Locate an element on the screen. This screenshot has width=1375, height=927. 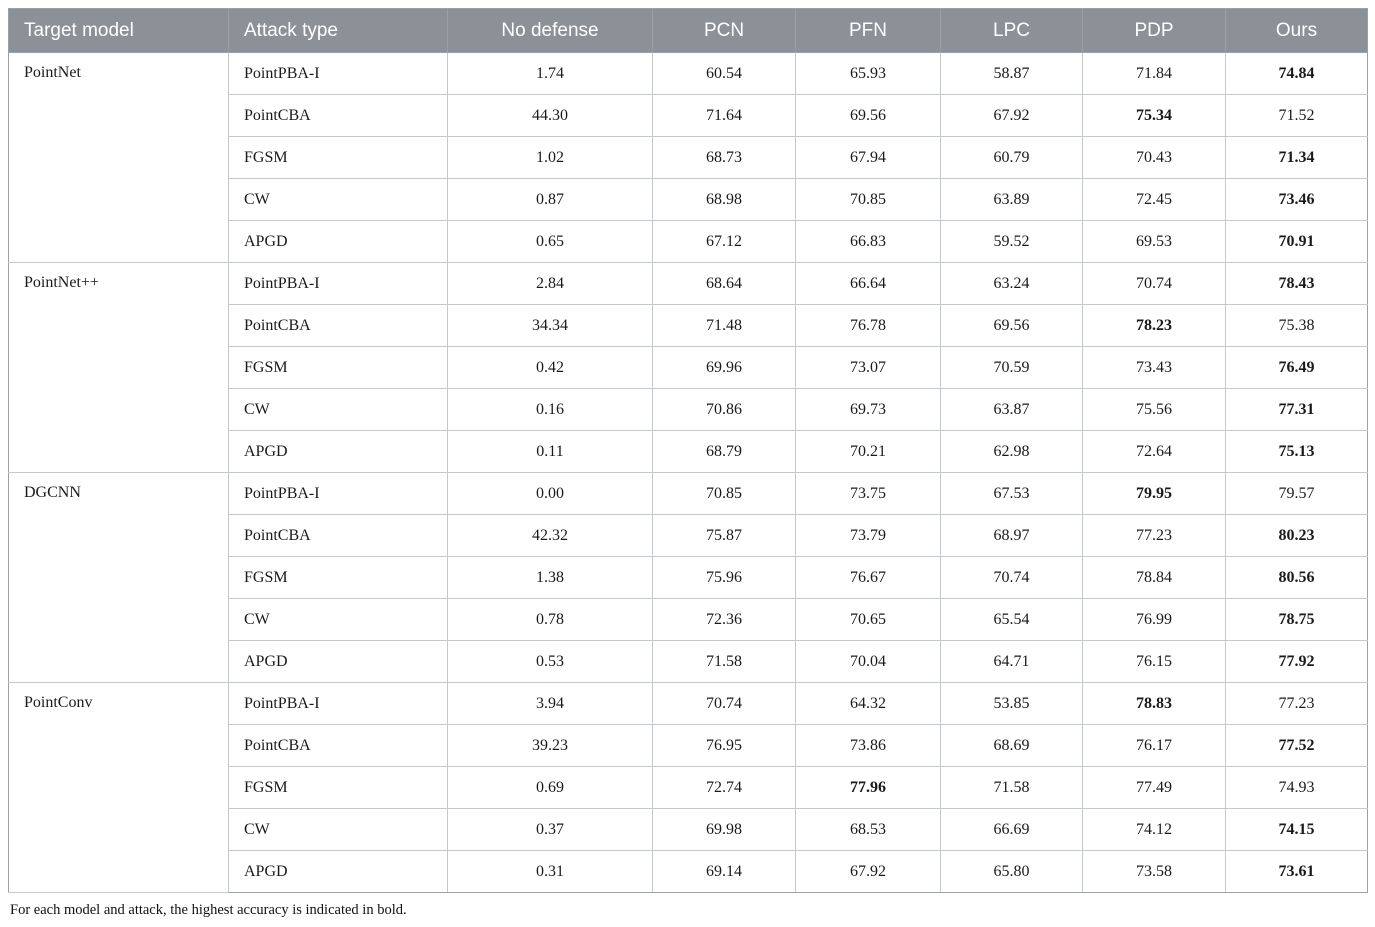
col-header-no-defense: No defense is located at coordinates (550, 30).